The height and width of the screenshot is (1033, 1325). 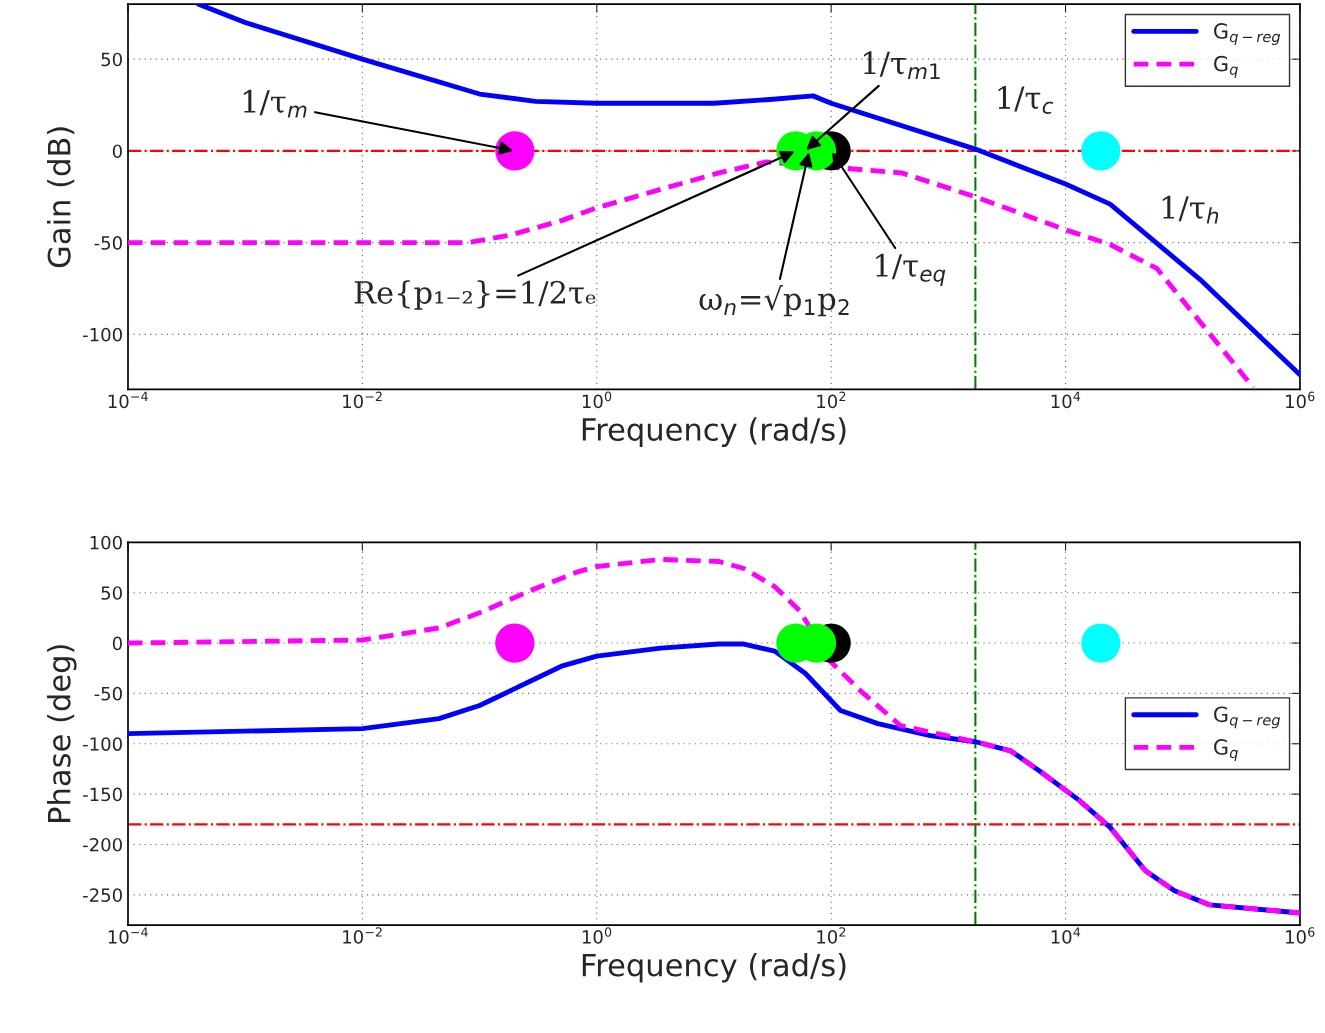 I want to click on y-tick-label: -200, so click(x=102, y=844).